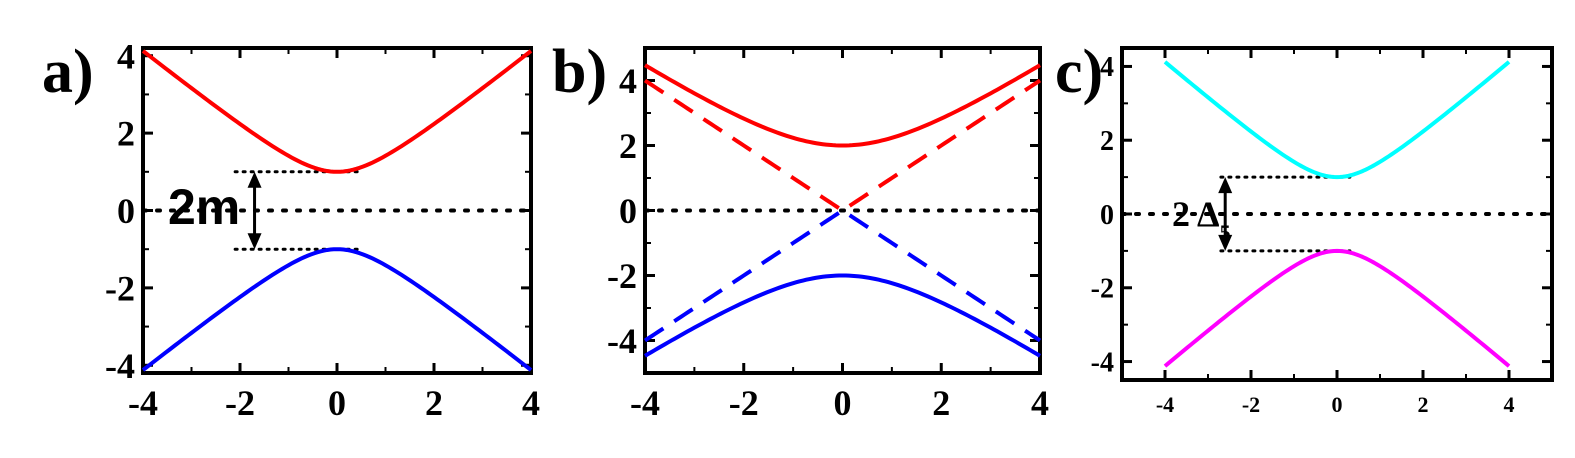 Image resolution: width=1575 pixels, height=458 pixels. I want to click on gap-annotation-subscript: 5, so click(1225, 232).